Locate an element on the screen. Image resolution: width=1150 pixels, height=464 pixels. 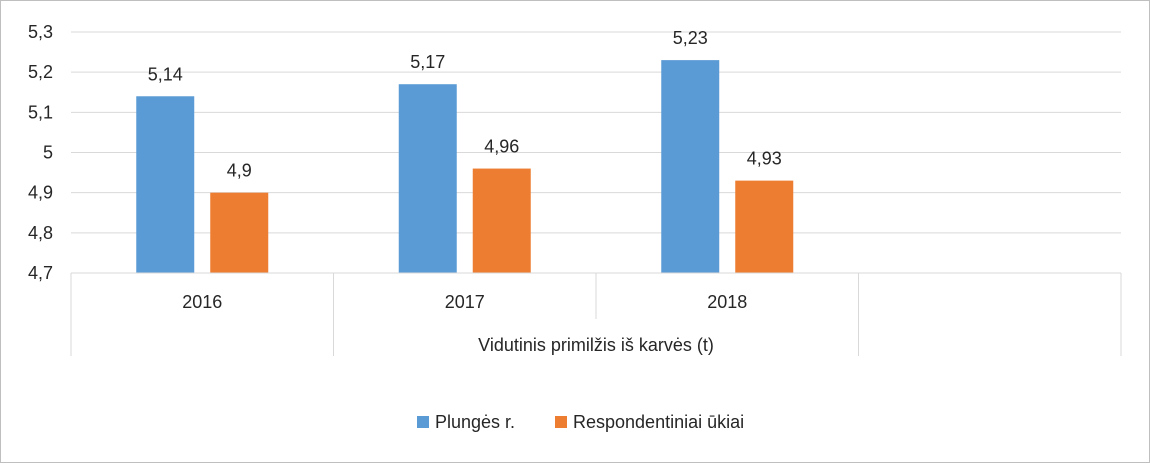
legend: Plungės r. Respondentiniai ūkiai is located at coordinates (580, 422).